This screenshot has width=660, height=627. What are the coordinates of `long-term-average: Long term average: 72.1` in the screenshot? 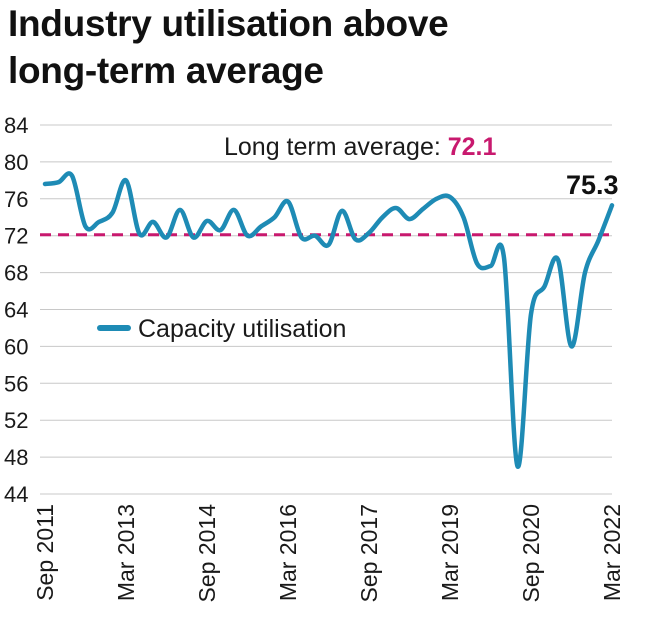 It's located at (326, 185).